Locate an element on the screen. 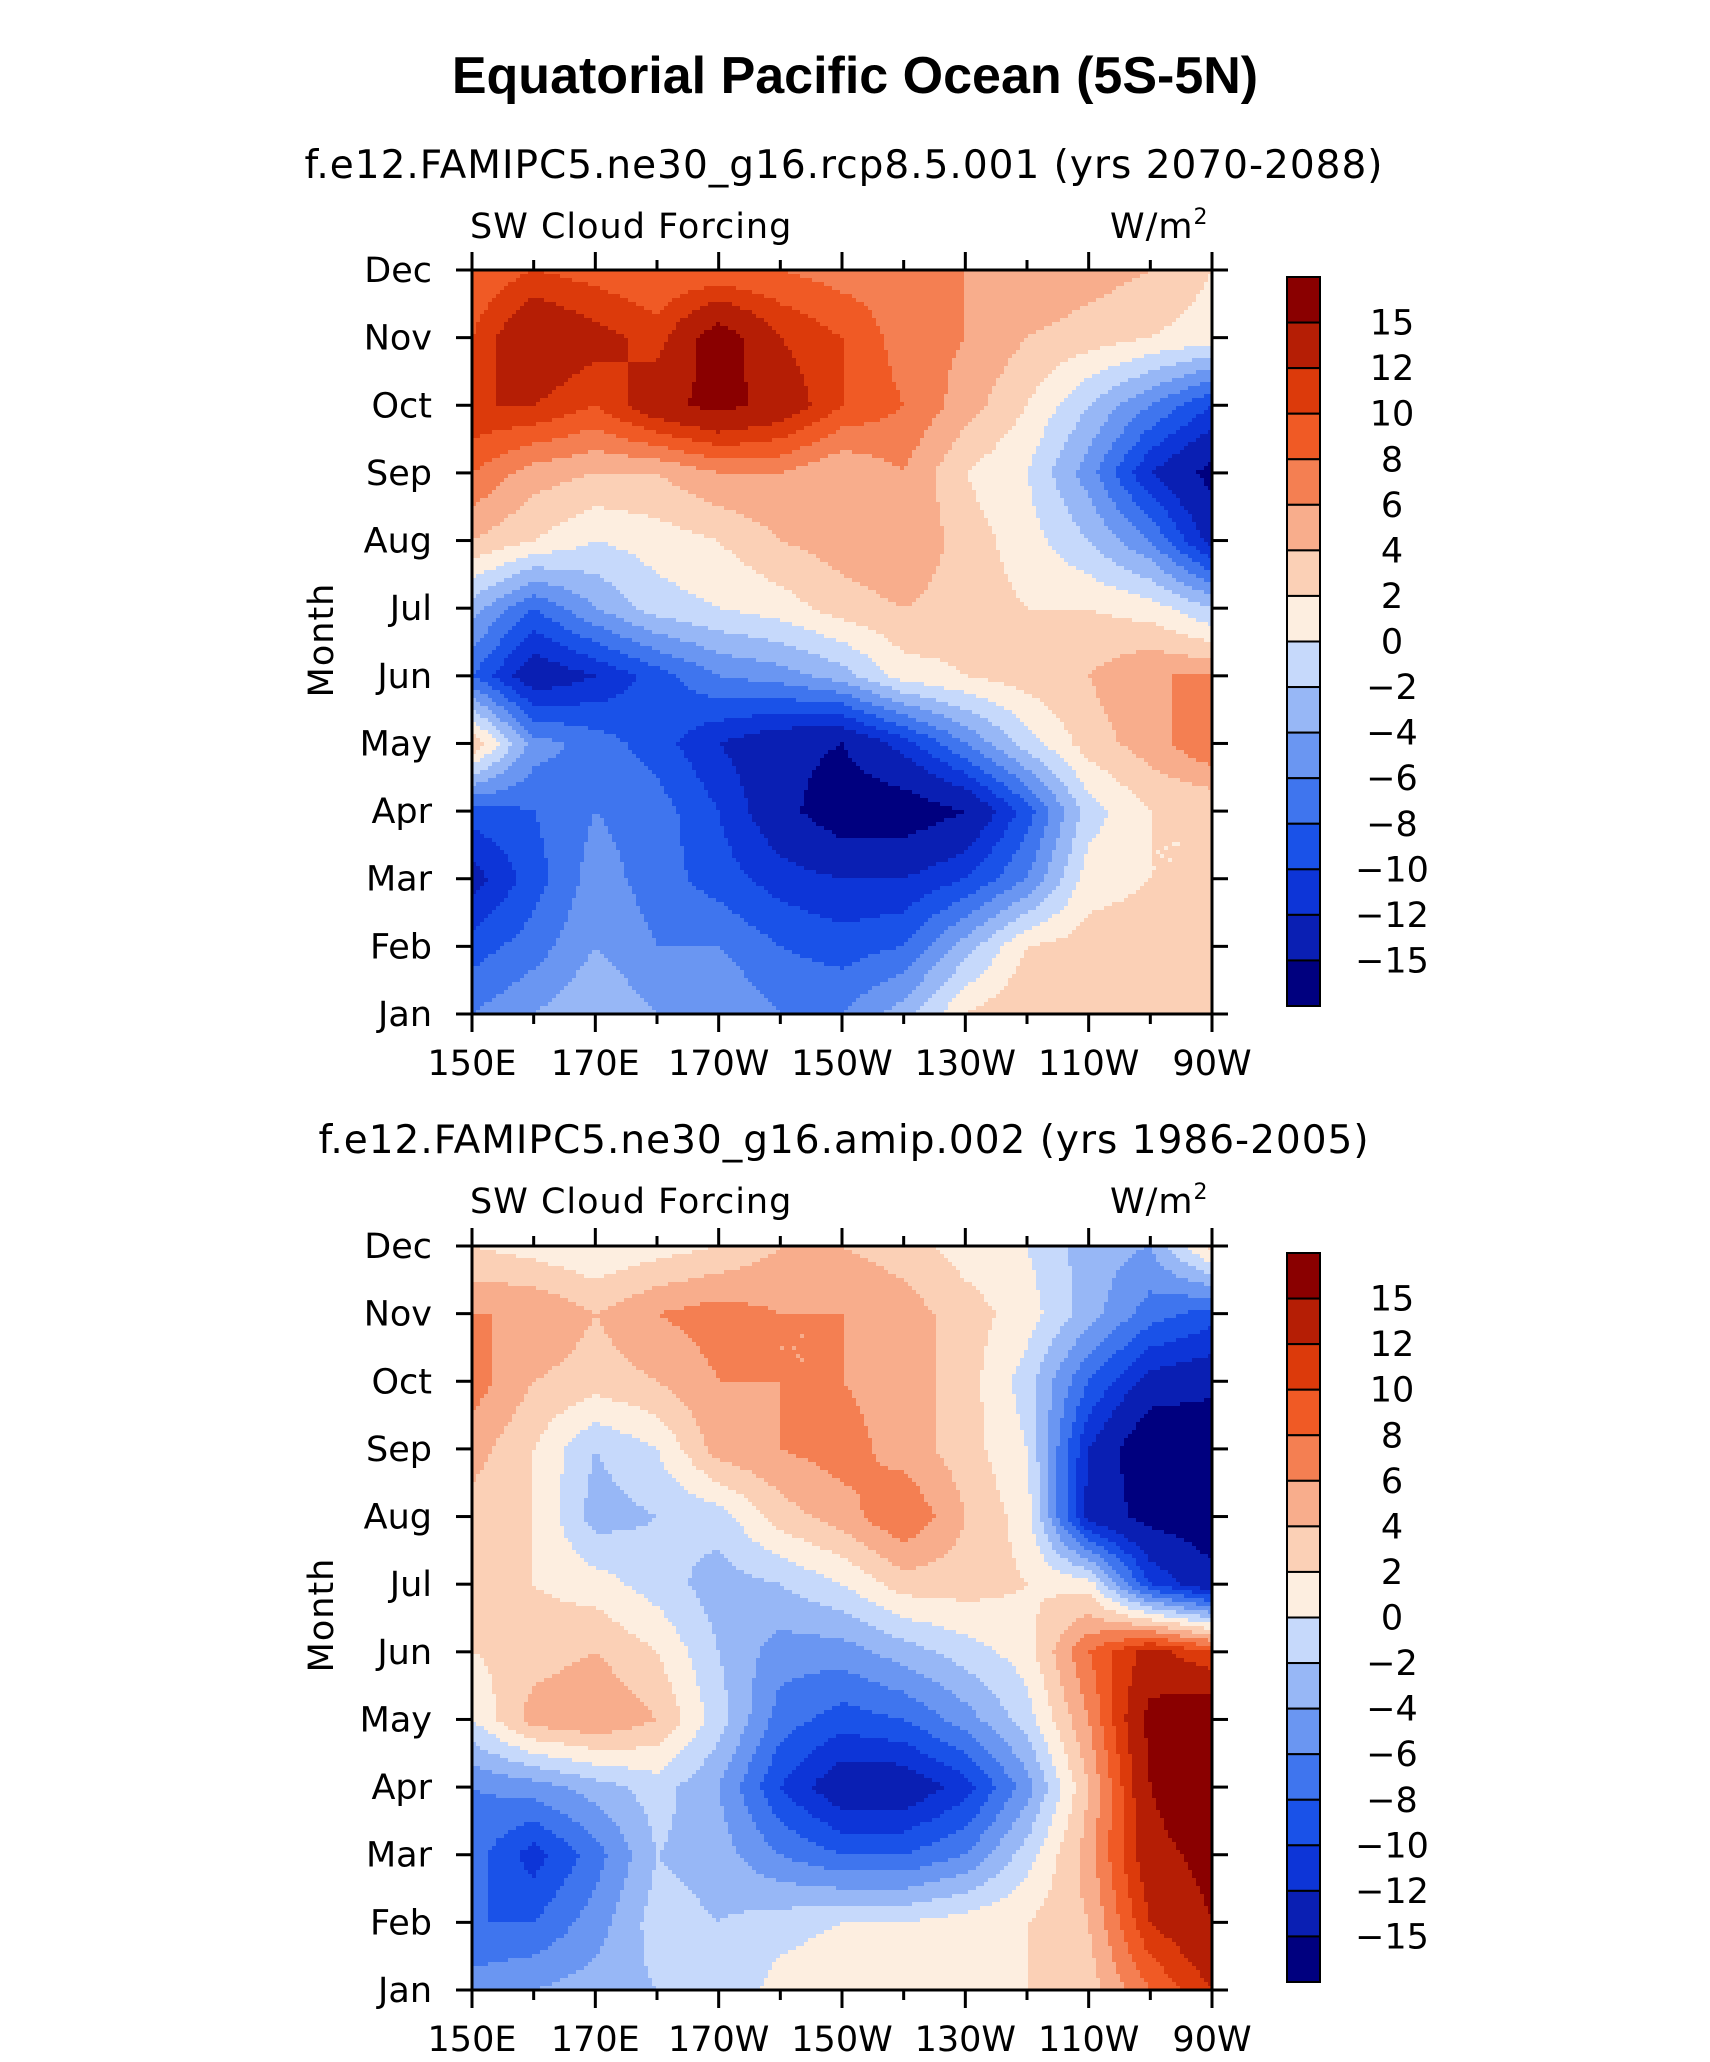 This screenshot has width=1710, height=2062. colorbar-label: 4 is located at coordinates (1392, 551).